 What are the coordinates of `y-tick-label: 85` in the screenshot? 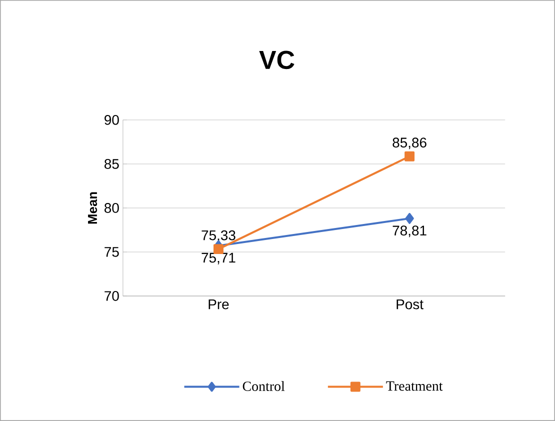 It's located at (111, 164).